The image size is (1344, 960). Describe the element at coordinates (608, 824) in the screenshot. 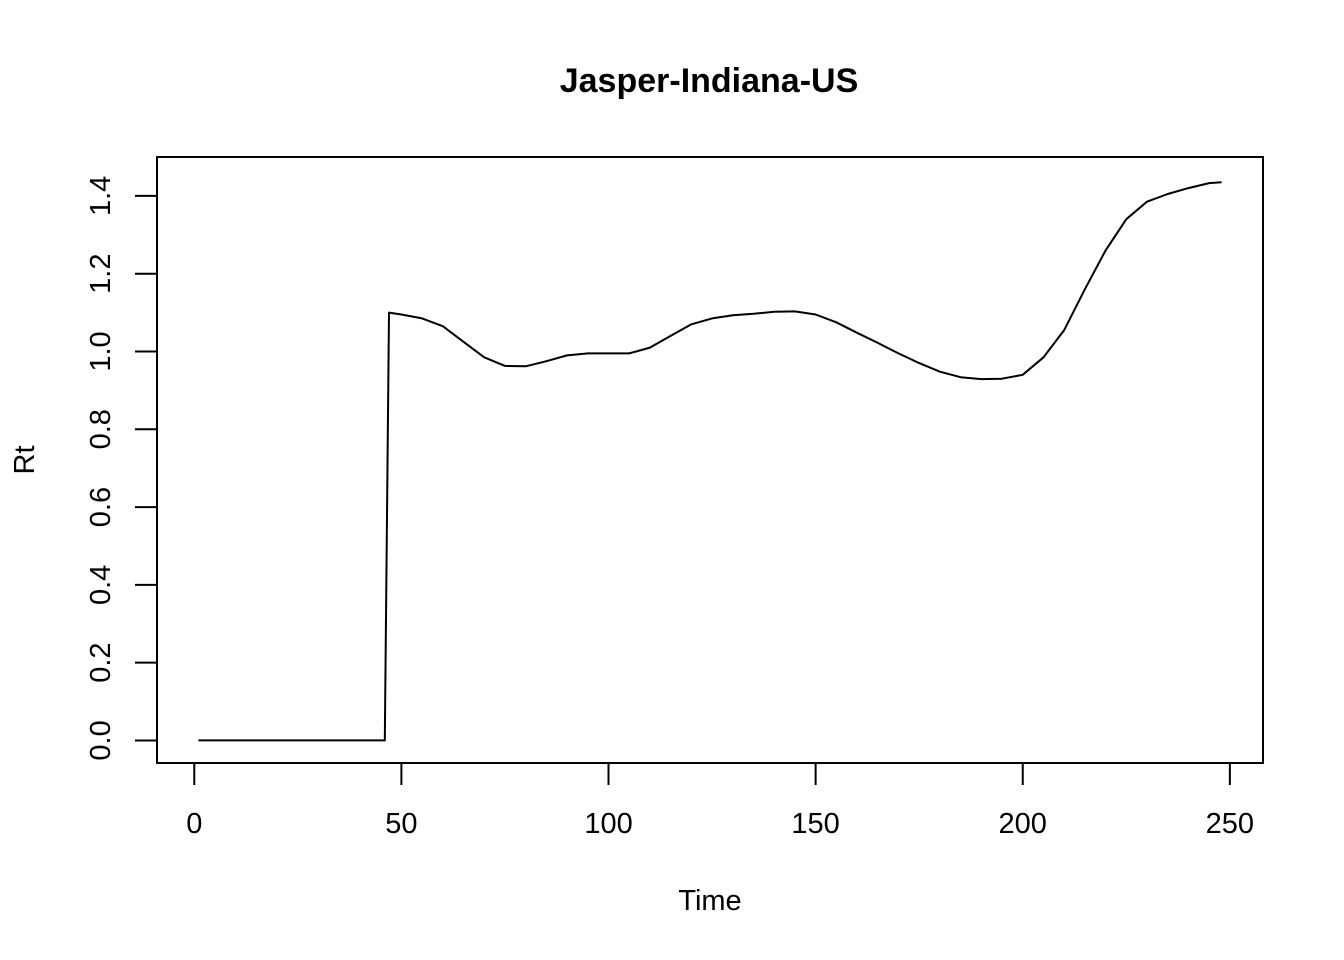

I see `x-tick-label: 100` at that location.